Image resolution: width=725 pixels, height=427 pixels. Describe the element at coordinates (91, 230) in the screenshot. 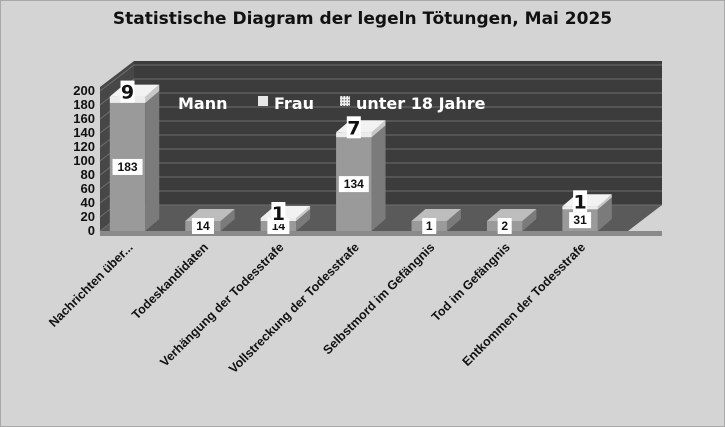

I see `y-tick-label: 0` at that location.